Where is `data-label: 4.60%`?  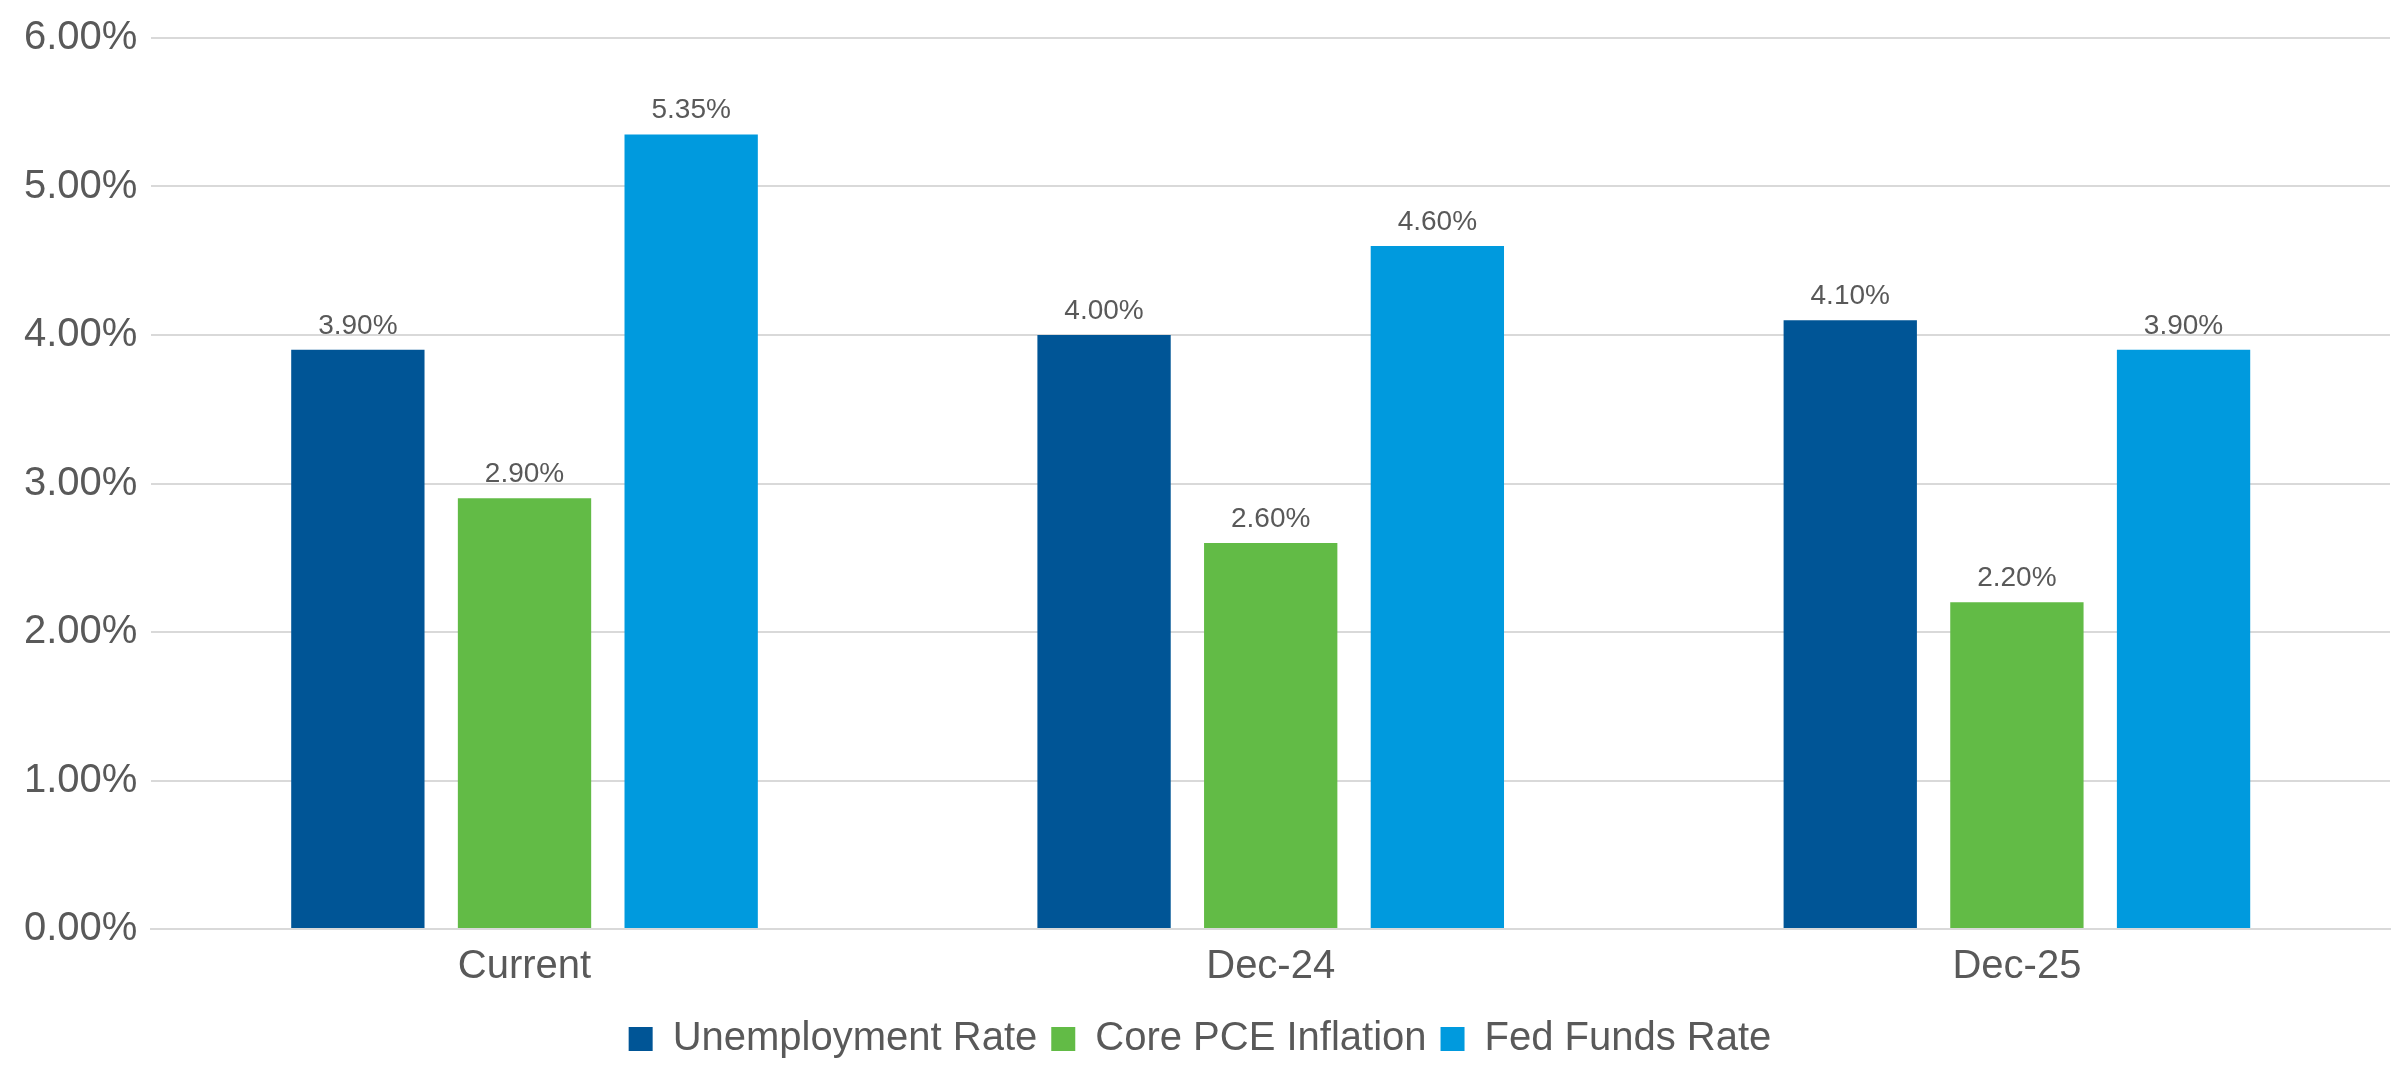
data-label: 4.60% is located at coordinates (1437, 220).